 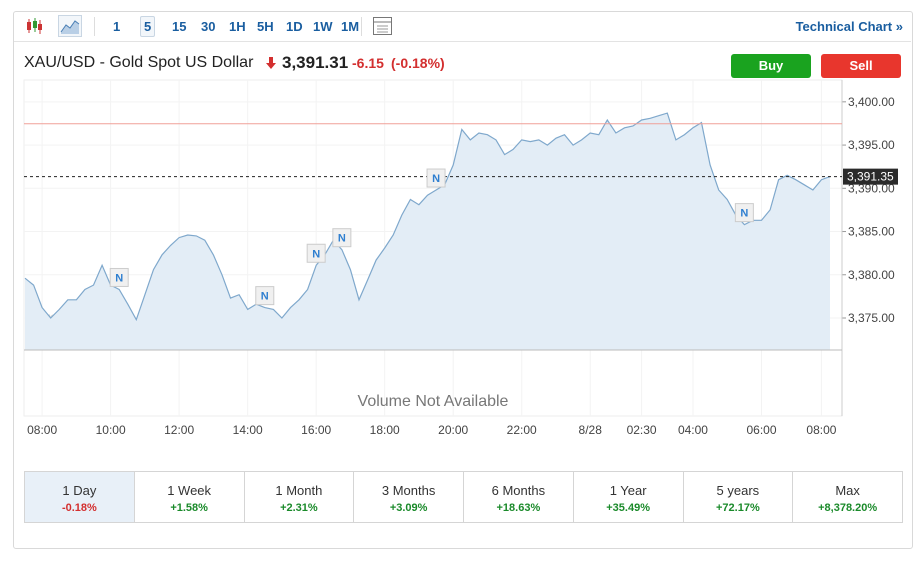 What do you see at coordinates (248, 430) in the screenshot?
I see `x-tick-label: 14:00` at bounding box center [248, 430].